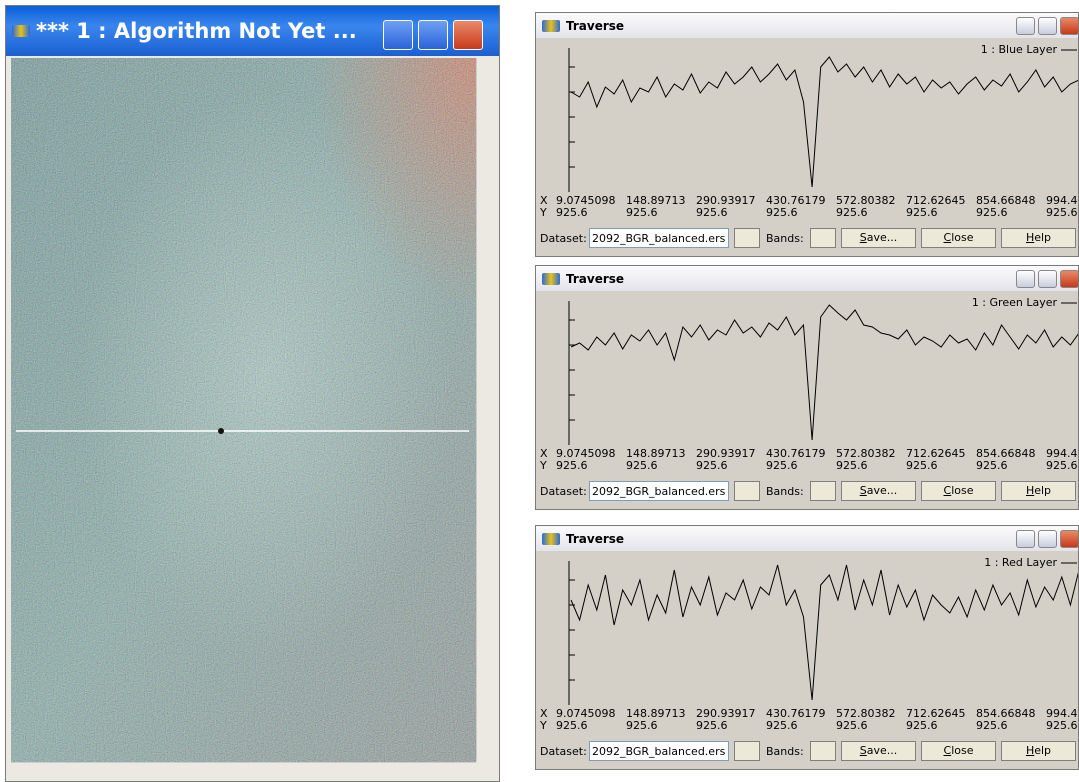 The image size is (1079, 782). Describe the element at coordinates (486, 410) in the screenshot. I see `vertical-scrollbar` at that location.